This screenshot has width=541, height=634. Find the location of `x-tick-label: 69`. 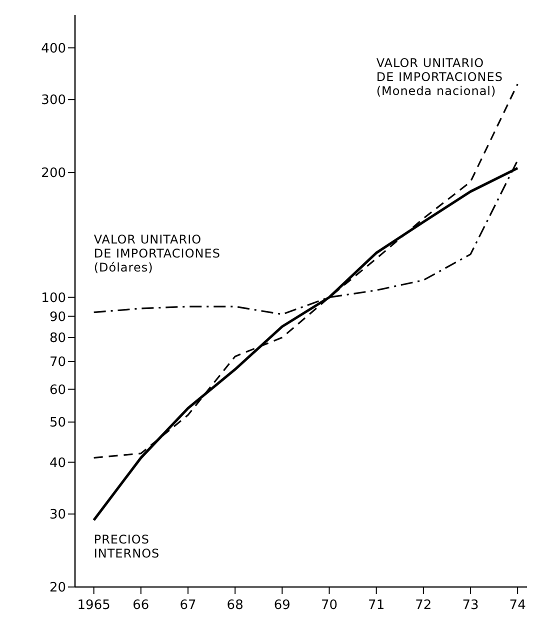

x-tick-label: 69 is located at coordinates (282, 605).